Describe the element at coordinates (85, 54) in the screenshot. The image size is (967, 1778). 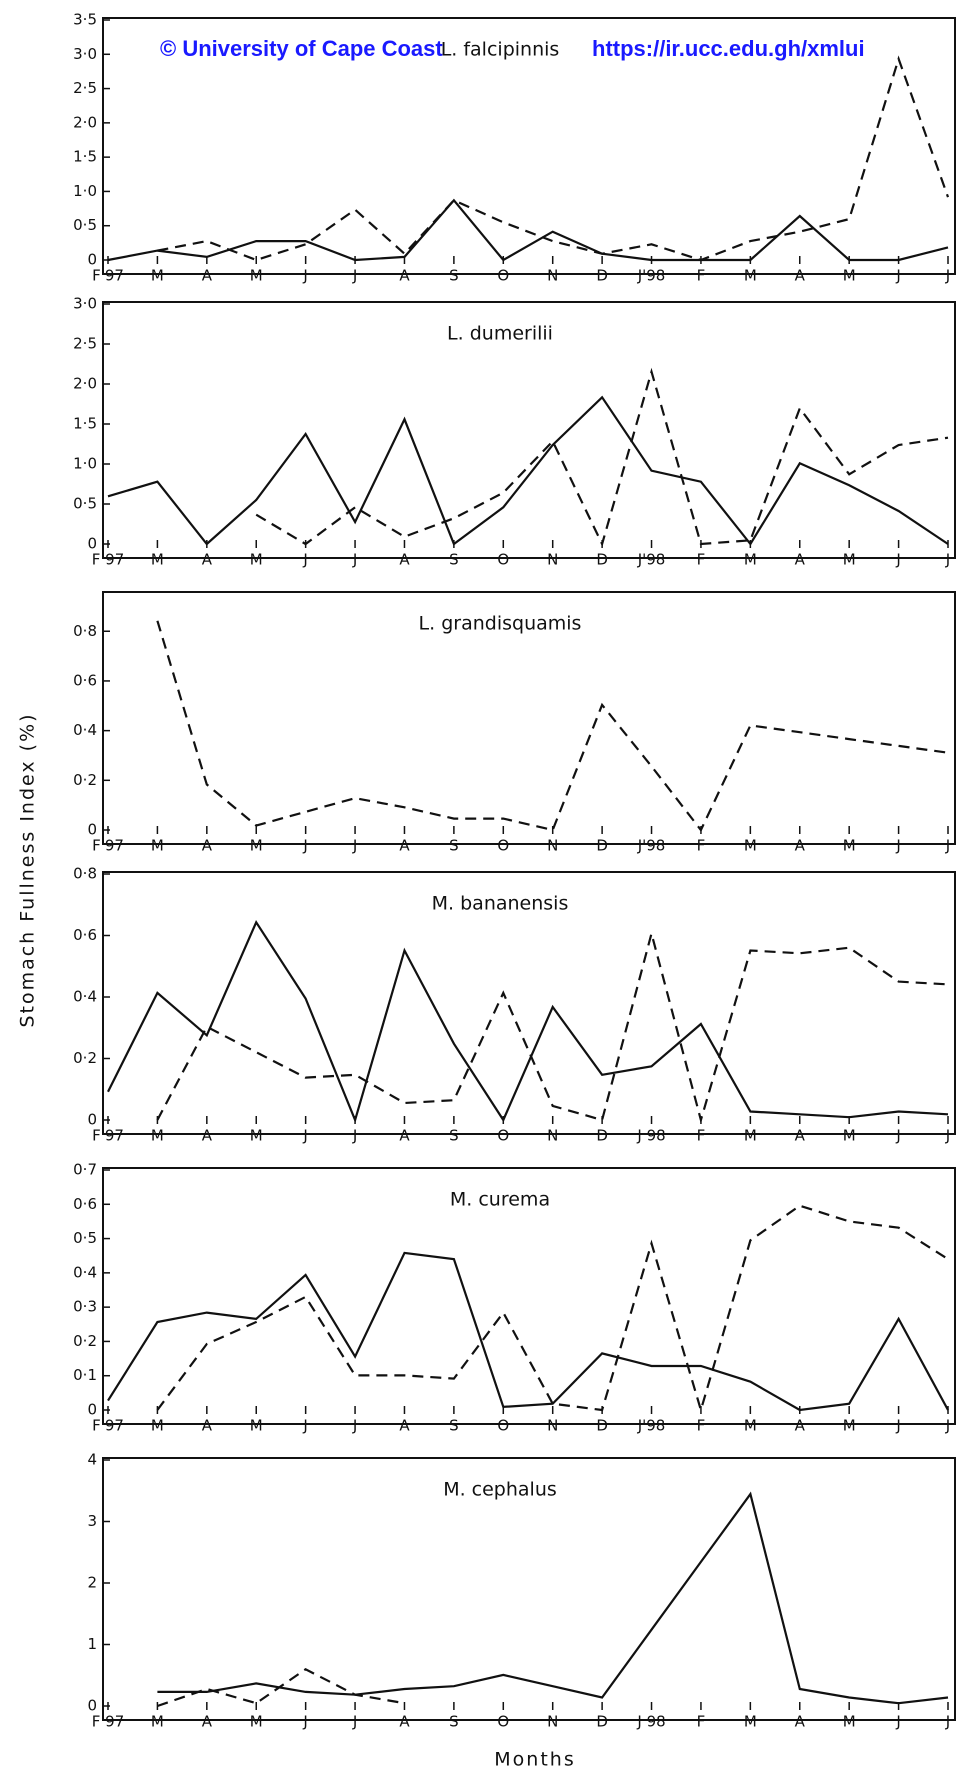
I see `y-tick-label: 3·0` at that location.